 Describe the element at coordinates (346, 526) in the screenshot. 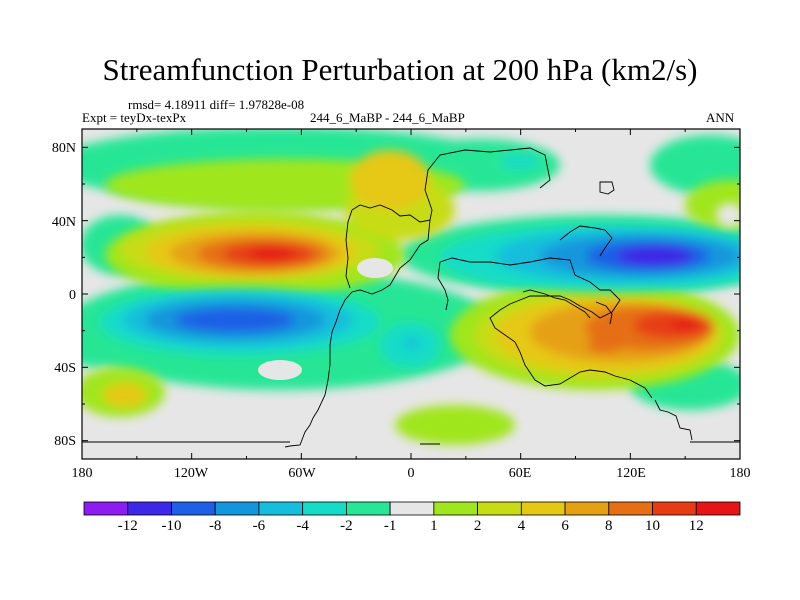

I see `colorbar-label: -2` at that location.